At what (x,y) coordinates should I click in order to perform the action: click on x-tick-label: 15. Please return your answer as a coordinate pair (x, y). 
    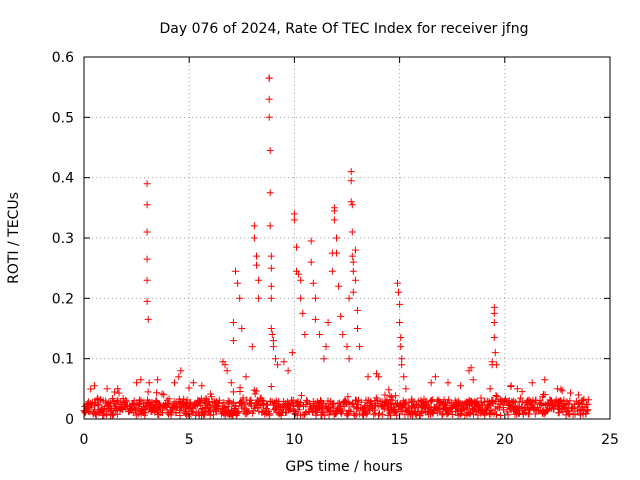
    Looking at the image, I should click on (400, 440).